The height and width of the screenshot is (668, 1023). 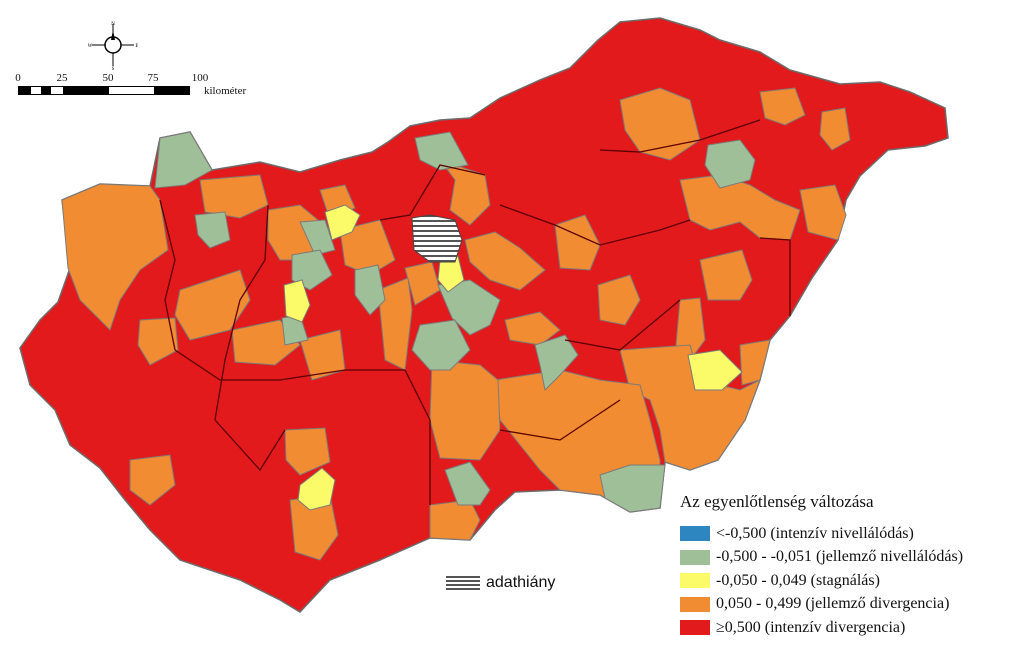 What do you see at coordinates (90, 46) in the screenshot?
I see `compass-west-label: W` at bounding box center [90, 46].